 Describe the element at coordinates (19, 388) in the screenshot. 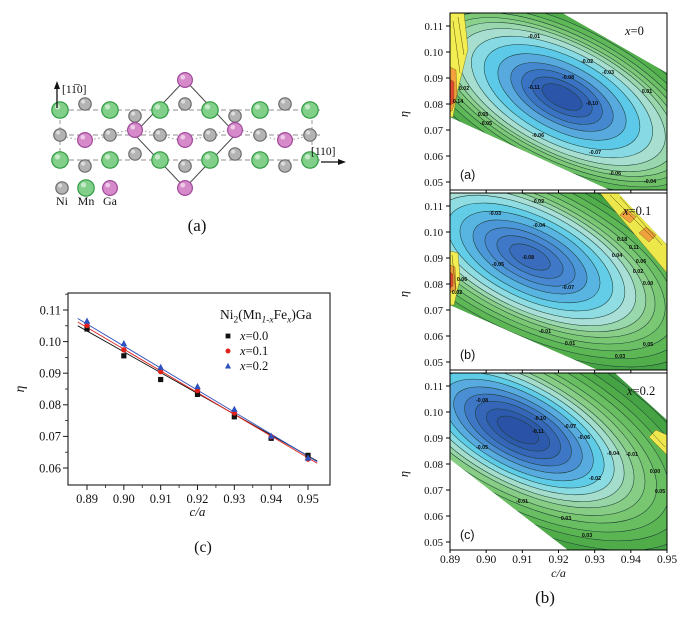

I see `y-axis-title: η` at that location.